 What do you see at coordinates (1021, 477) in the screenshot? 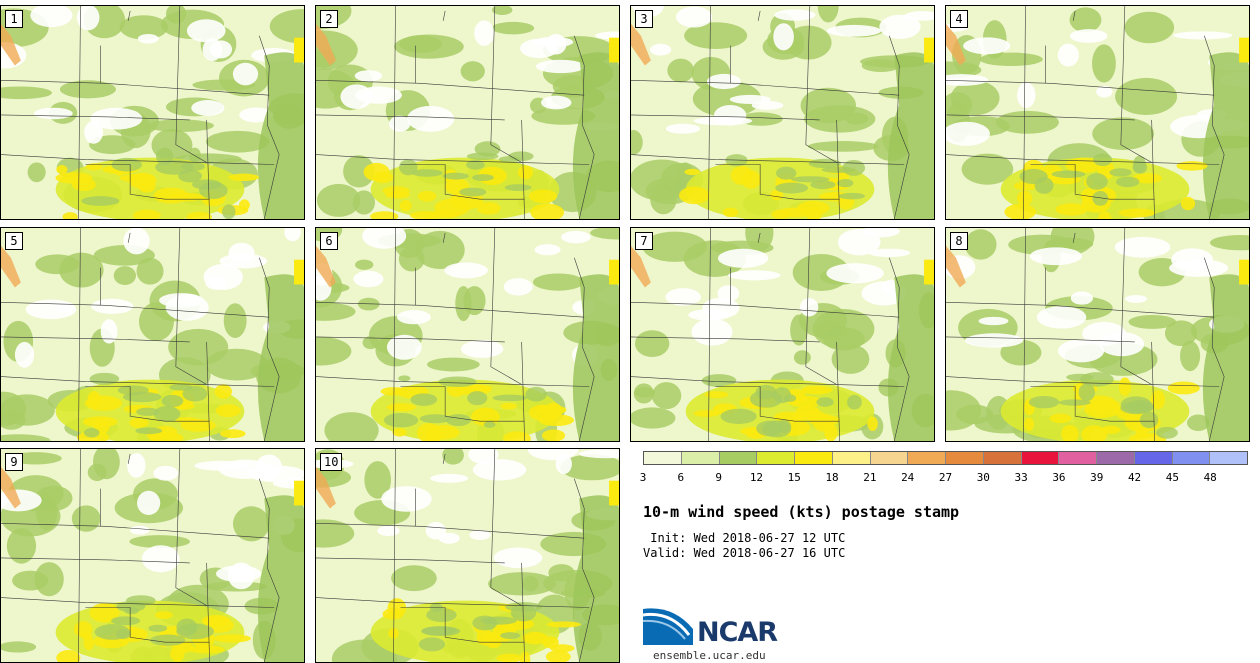
I see `colorbar-tick: 33` at bounding box center [1021, 477].